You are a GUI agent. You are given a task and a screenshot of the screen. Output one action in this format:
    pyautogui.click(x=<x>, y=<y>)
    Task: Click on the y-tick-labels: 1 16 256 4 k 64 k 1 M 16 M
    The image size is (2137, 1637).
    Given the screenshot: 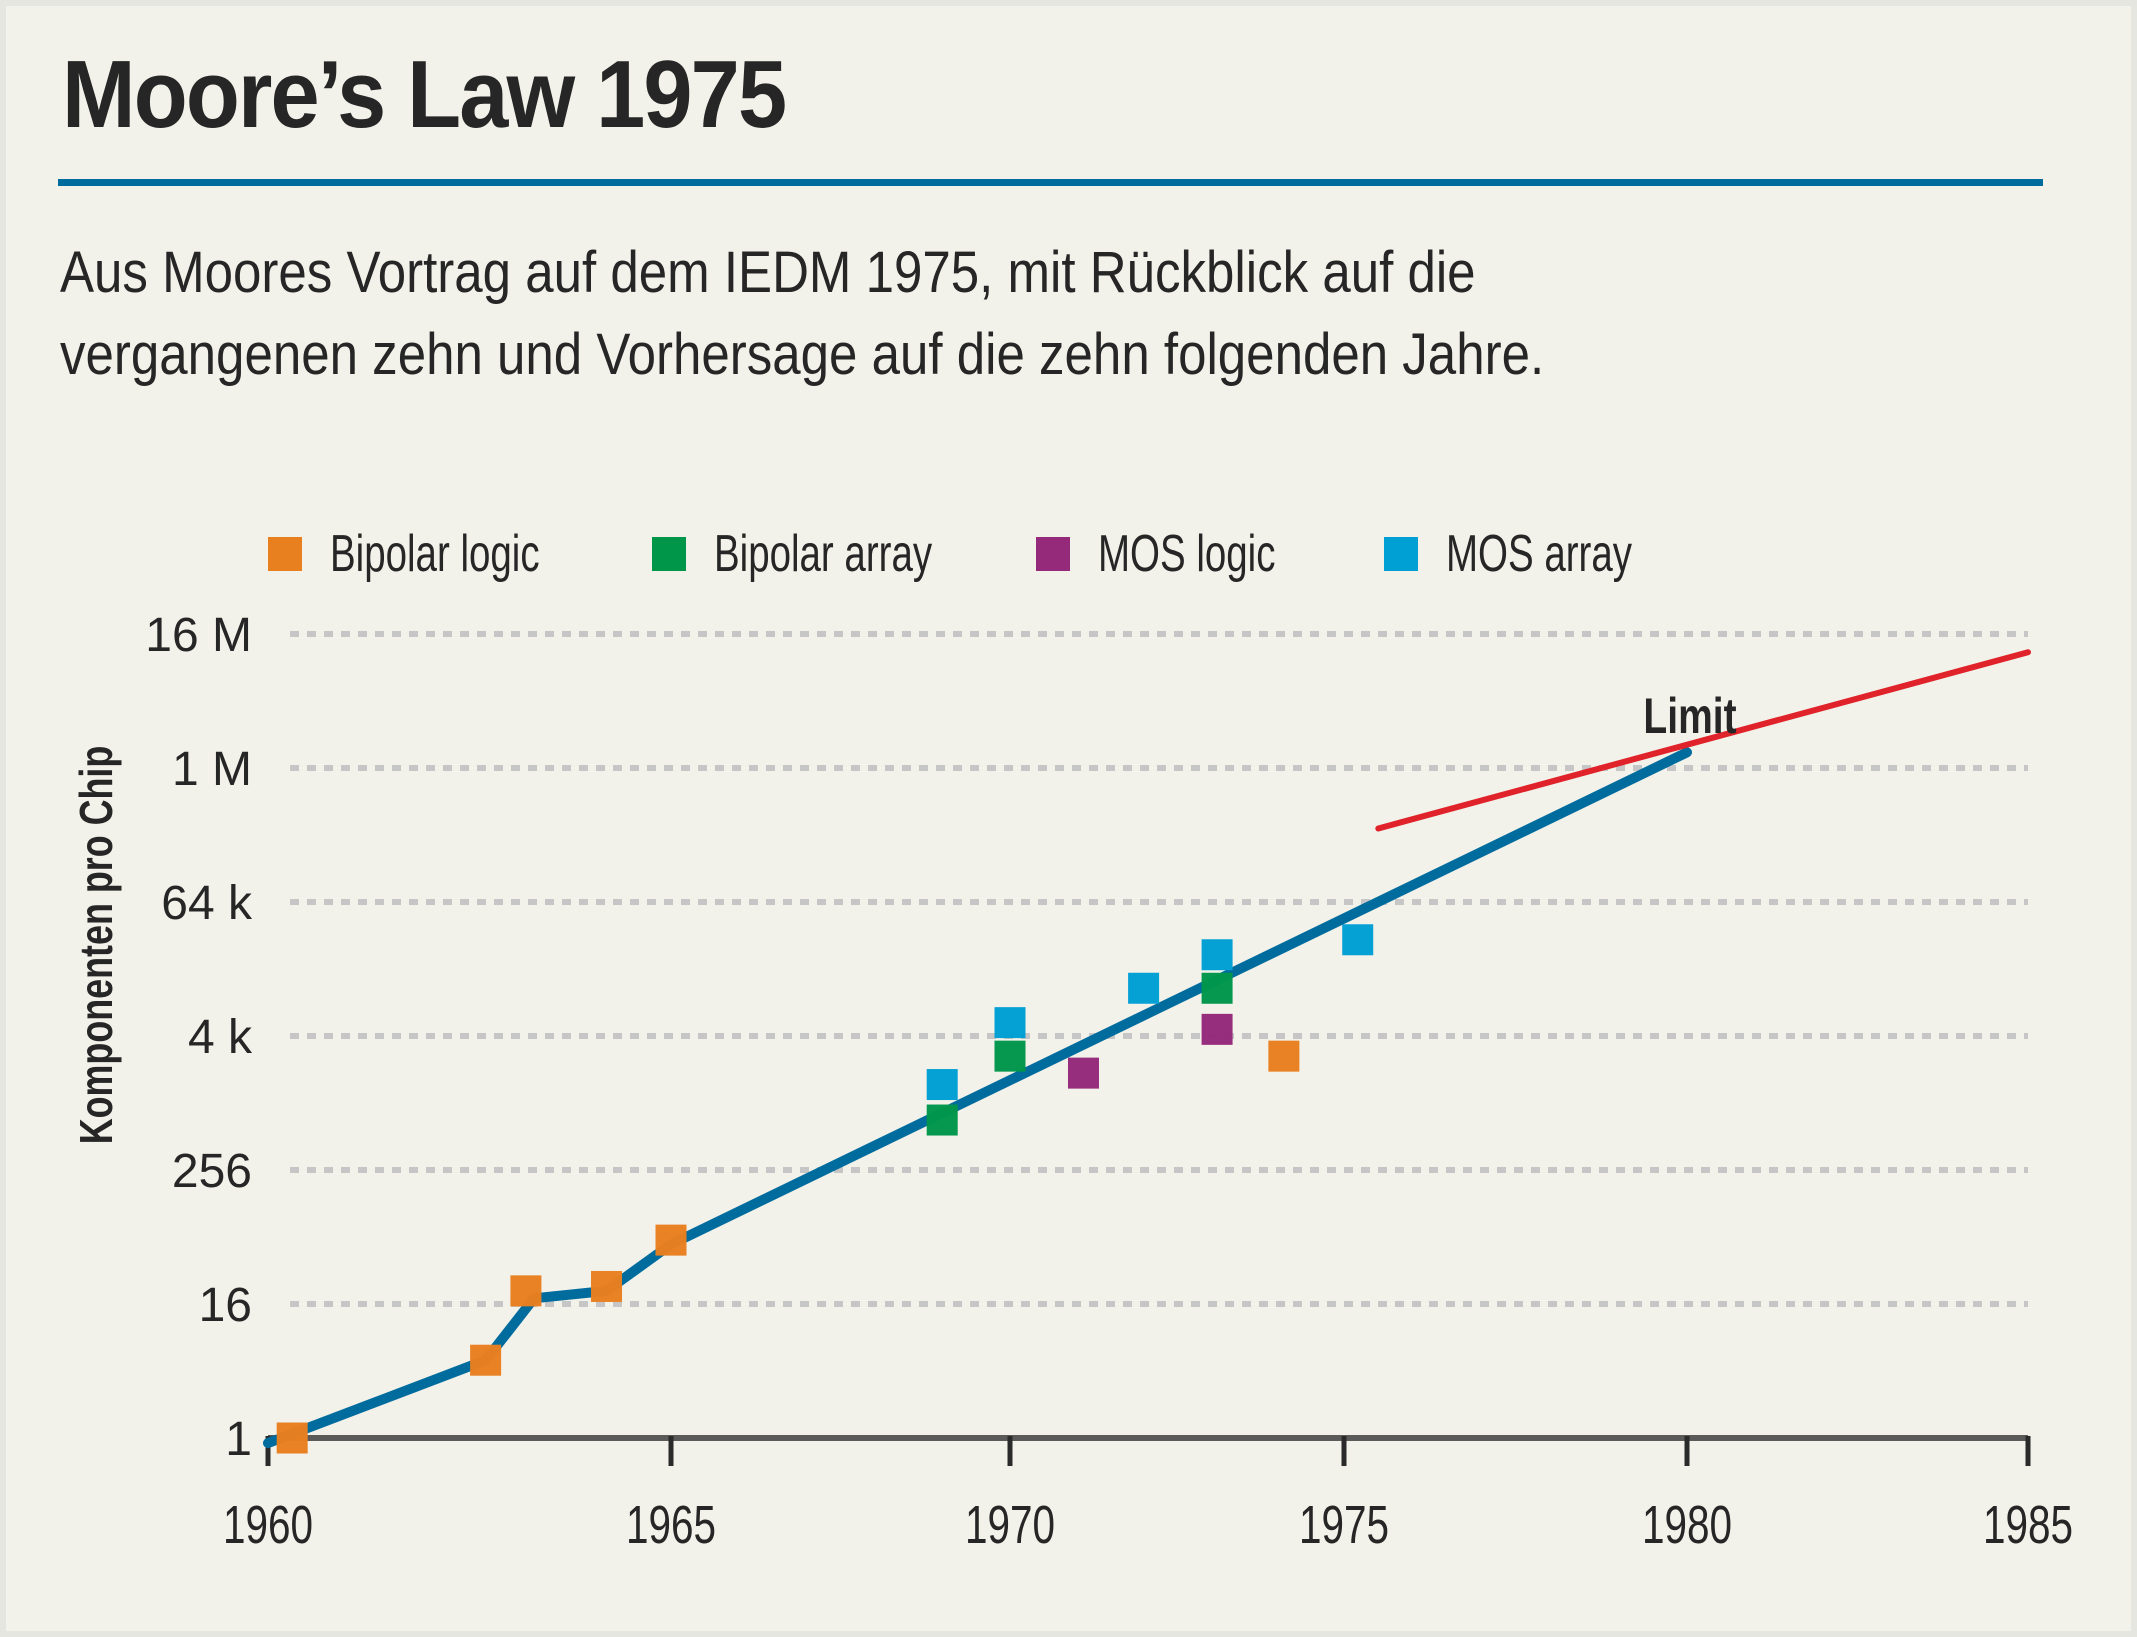 What is the action you would take?
    pyautogui.click(x=199, y=1037)
    